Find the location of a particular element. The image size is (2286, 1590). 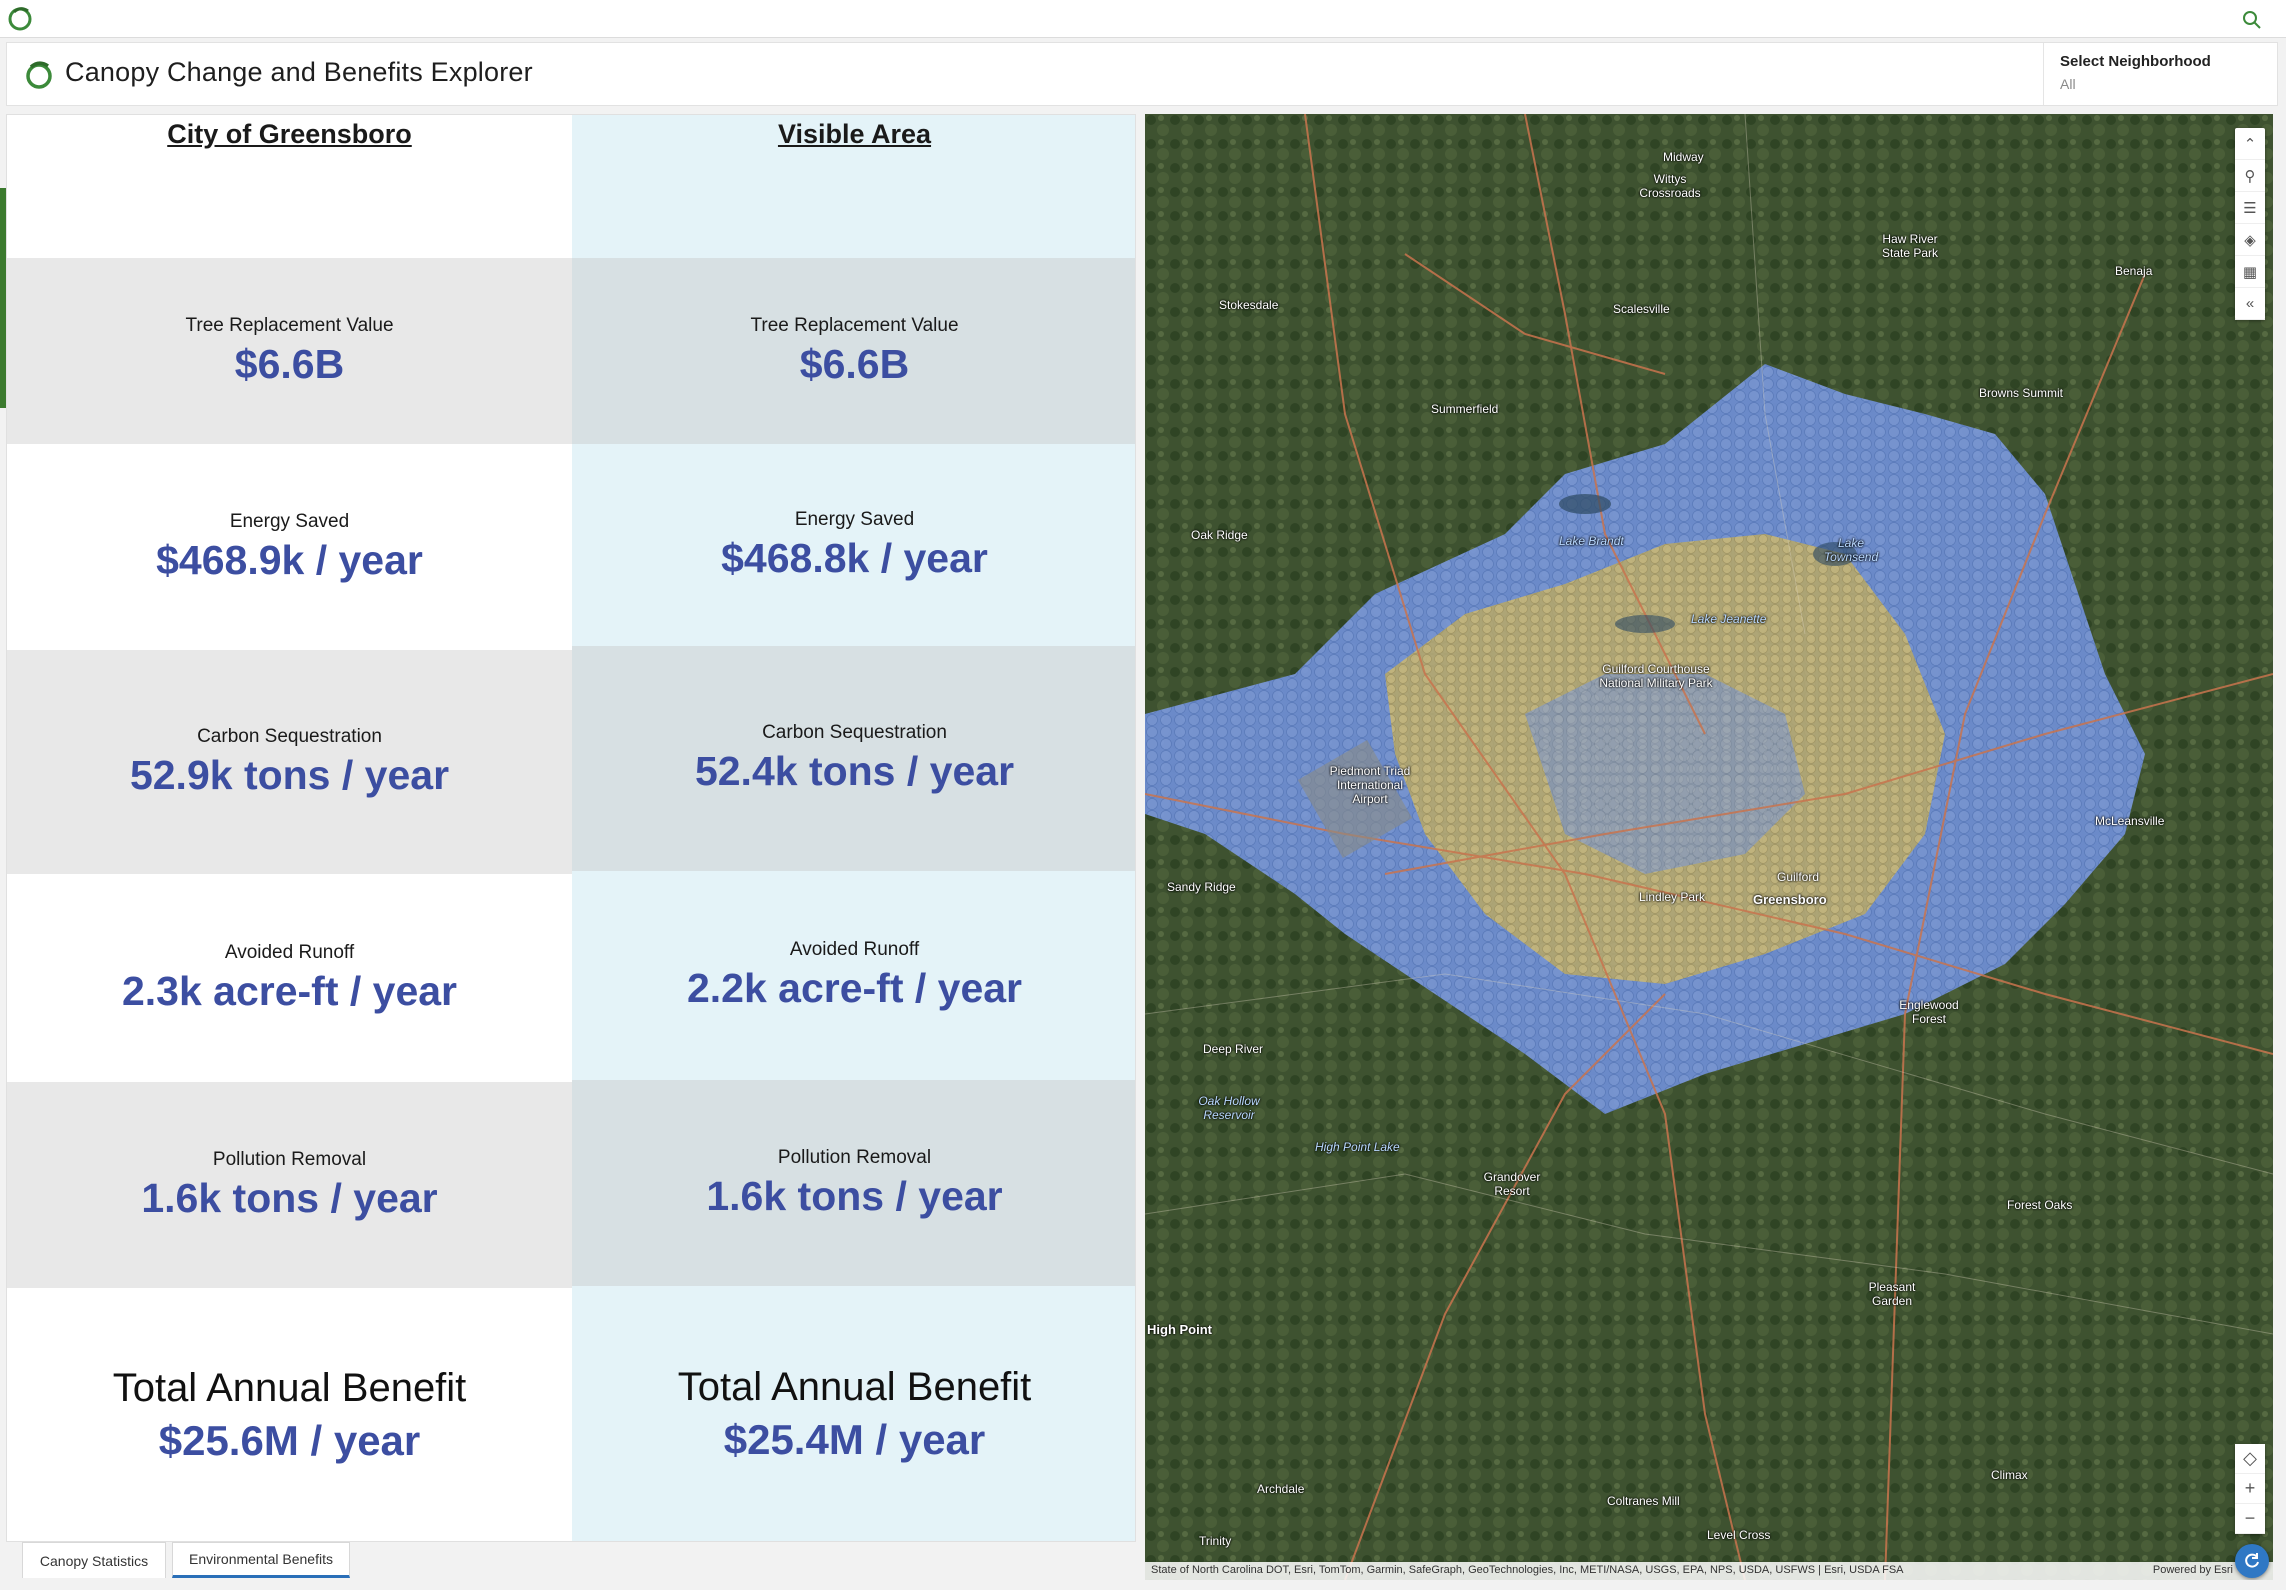

metric-card: Carbon Sequestration 52.9k tons / year is located at coordinates (289, 762).